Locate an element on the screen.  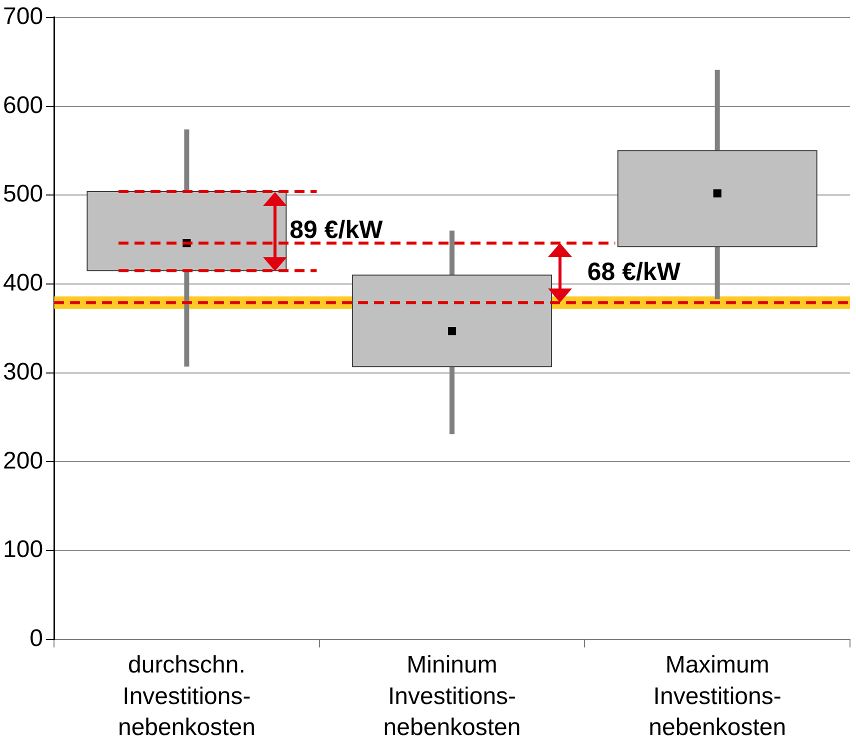
x-tick-label: Mininum Investitions- nebenkosten is located at coordinates (452, 697).